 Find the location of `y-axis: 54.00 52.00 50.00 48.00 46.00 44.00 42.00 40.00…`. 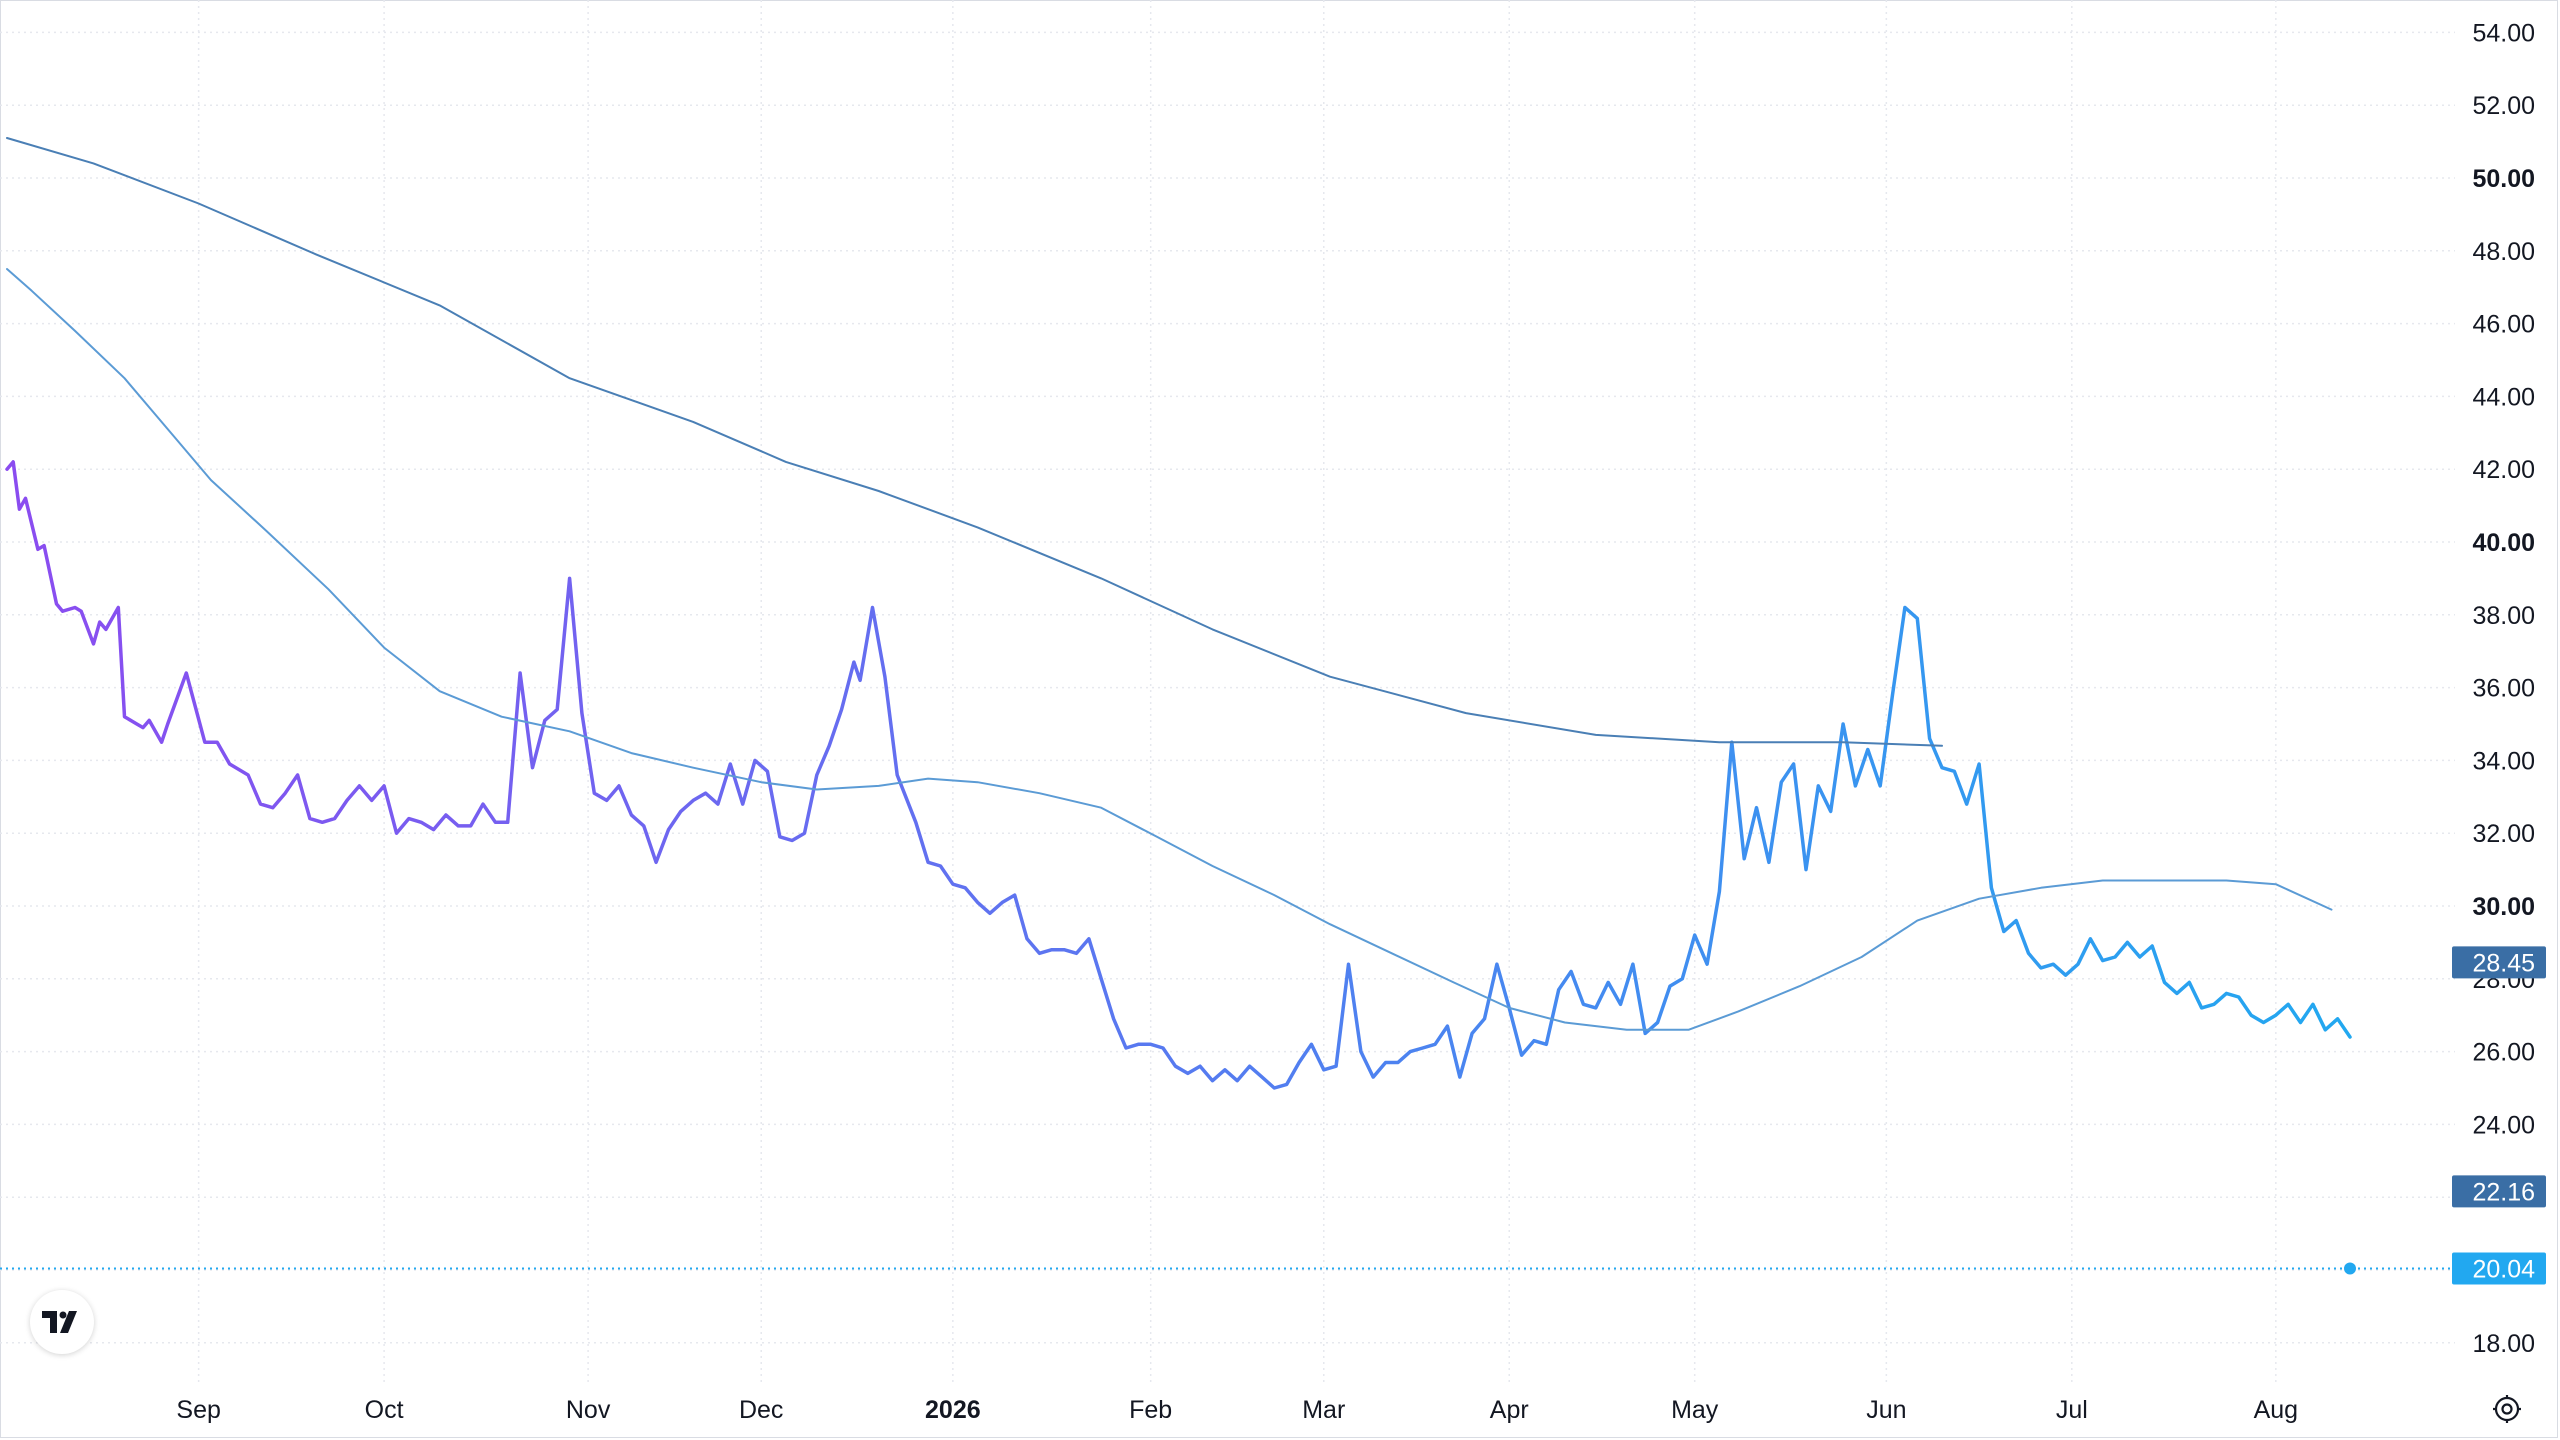

y-axis: 54.00 52.00 50.00 48.00 46.00 44.00 42.00 40.00… is located at coordinates (2503, 688).